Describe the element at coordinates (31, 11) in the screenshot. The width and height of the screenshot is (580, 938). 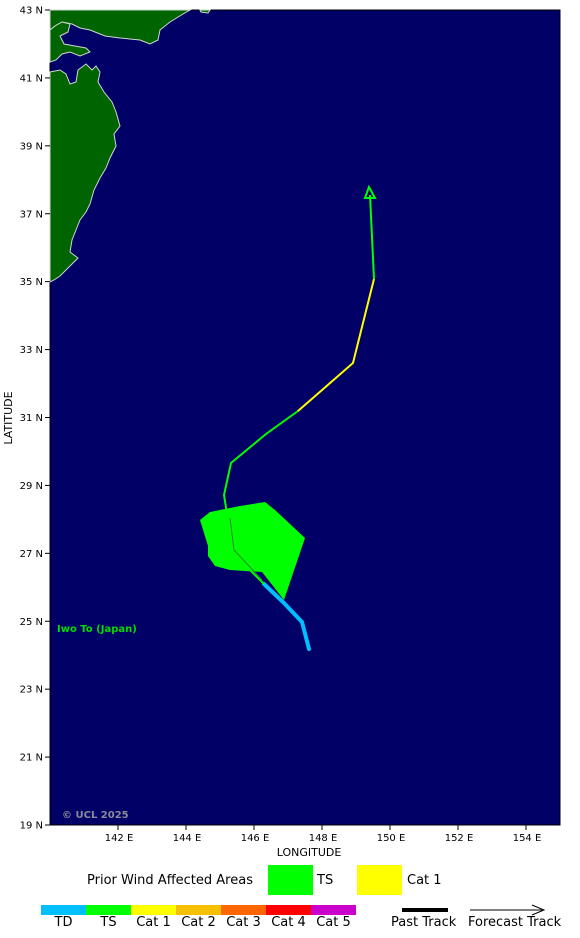
I see `lat-tick-label: 43 N` at that location.